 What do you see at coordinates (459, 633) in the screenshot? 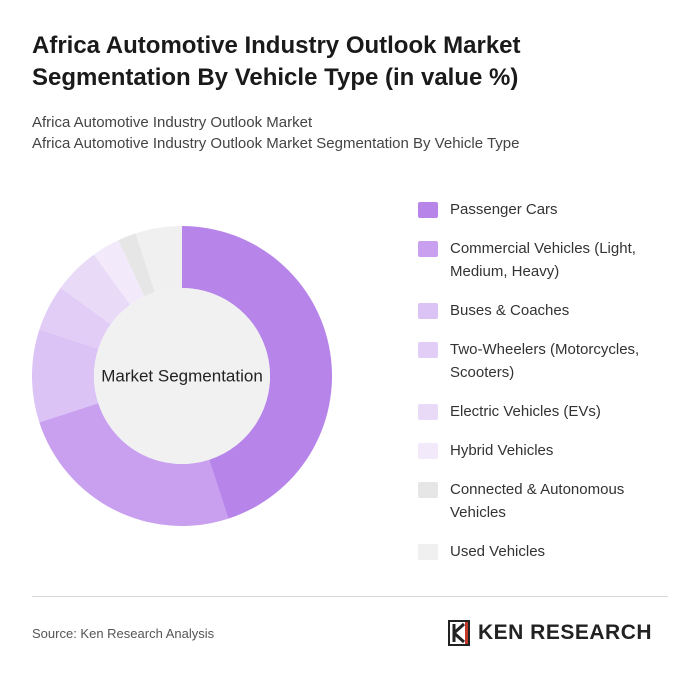
I see `logo-icon` at bounding box center [459, 633].